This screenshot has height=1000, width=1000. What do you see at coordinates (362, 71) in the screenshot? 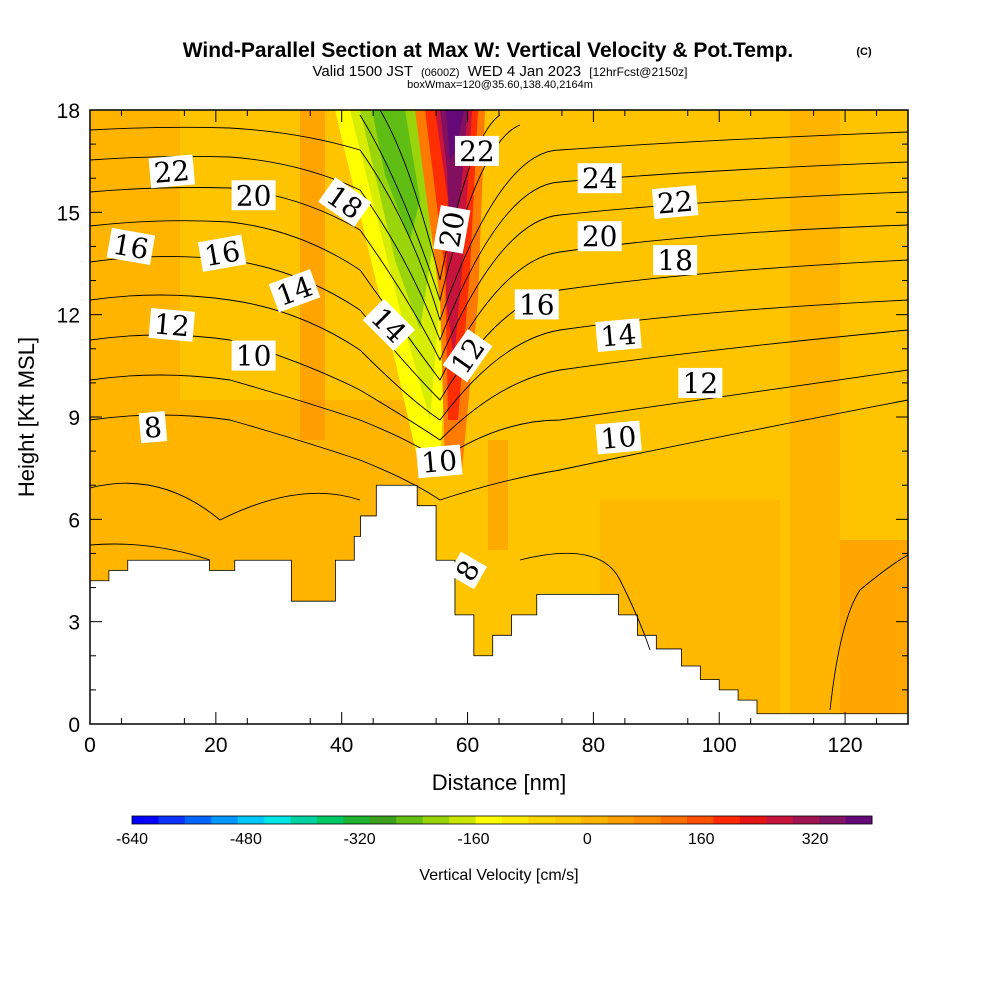
I see `subtitle-valid: Valid 1500 JST` at bounding box center [362, 71].